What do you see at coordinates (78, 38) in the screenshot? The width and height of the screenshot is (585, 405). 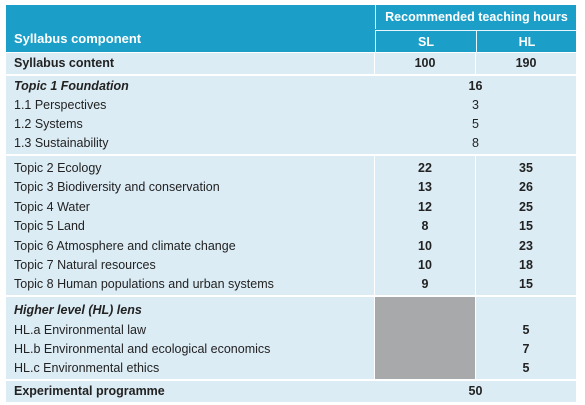 I see `column-header-component: Syllabus component` at bounding box center [78, 38].